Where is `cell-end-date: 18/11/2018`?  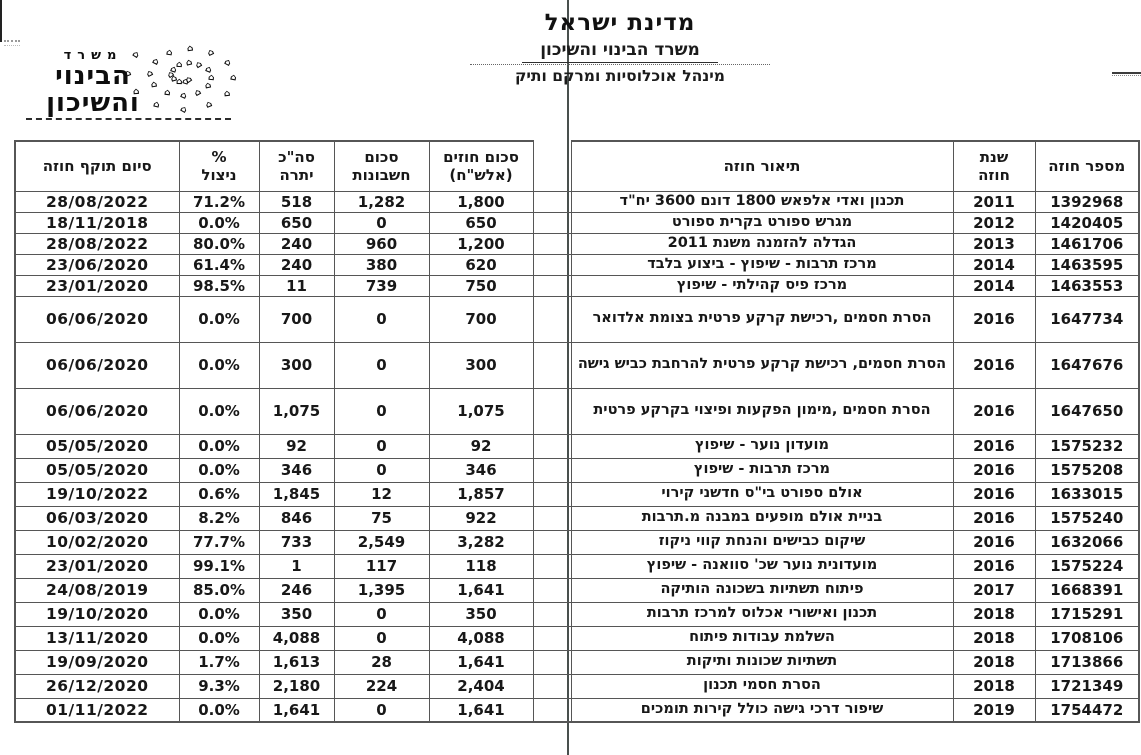
cell-end-date: 18/11/2018 is located at coordinates (97, 222).